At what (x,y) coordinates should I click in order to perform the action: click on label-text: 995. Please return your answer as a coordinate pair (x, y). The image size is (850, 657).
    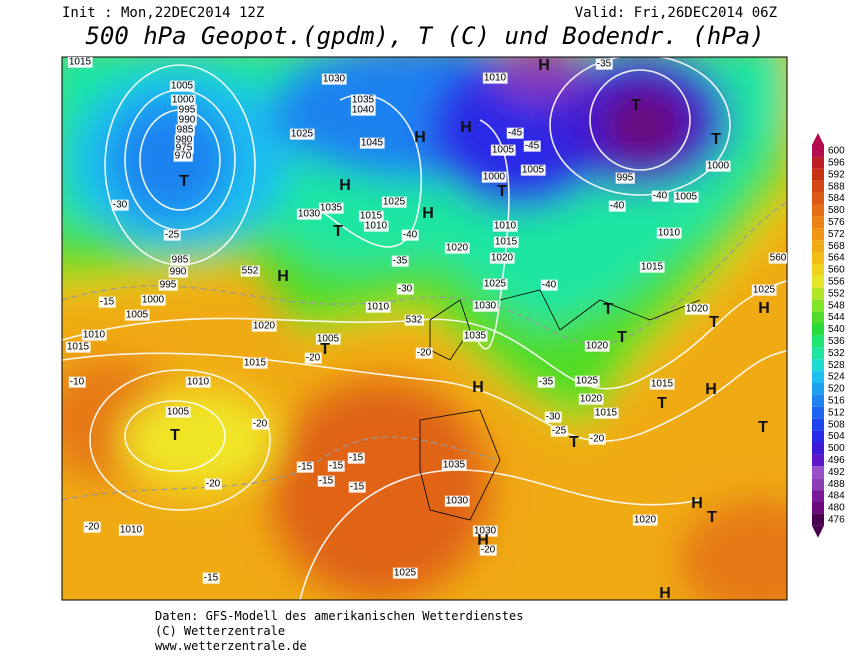
    Looking at the image, I should click on (625, 178).